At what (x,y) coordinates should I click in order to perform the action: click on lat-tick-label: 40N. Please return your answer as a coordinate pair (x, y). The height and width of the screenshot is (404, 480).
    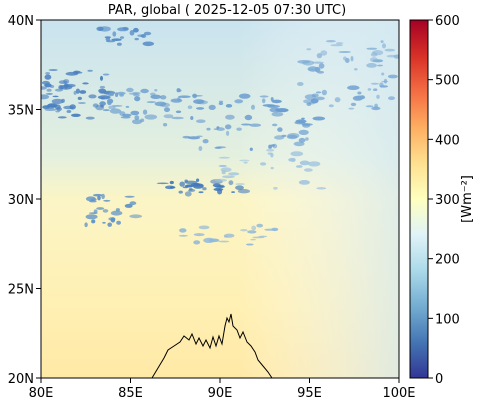
    Looking at the image, I should click on (21, 21).